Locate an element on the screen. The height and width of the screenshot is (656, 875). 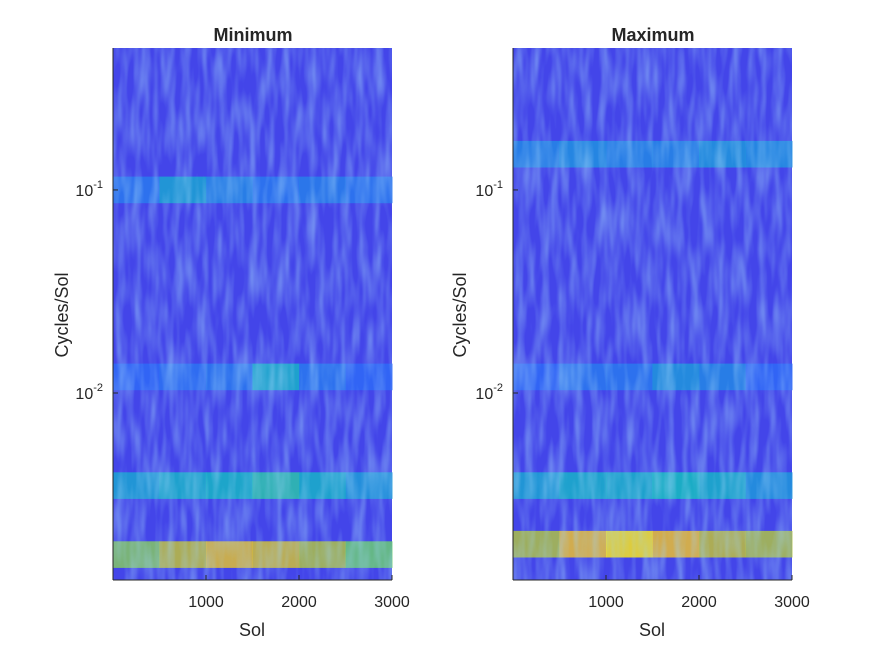
panel-title: Minimum is located at coordinates (253, 35).